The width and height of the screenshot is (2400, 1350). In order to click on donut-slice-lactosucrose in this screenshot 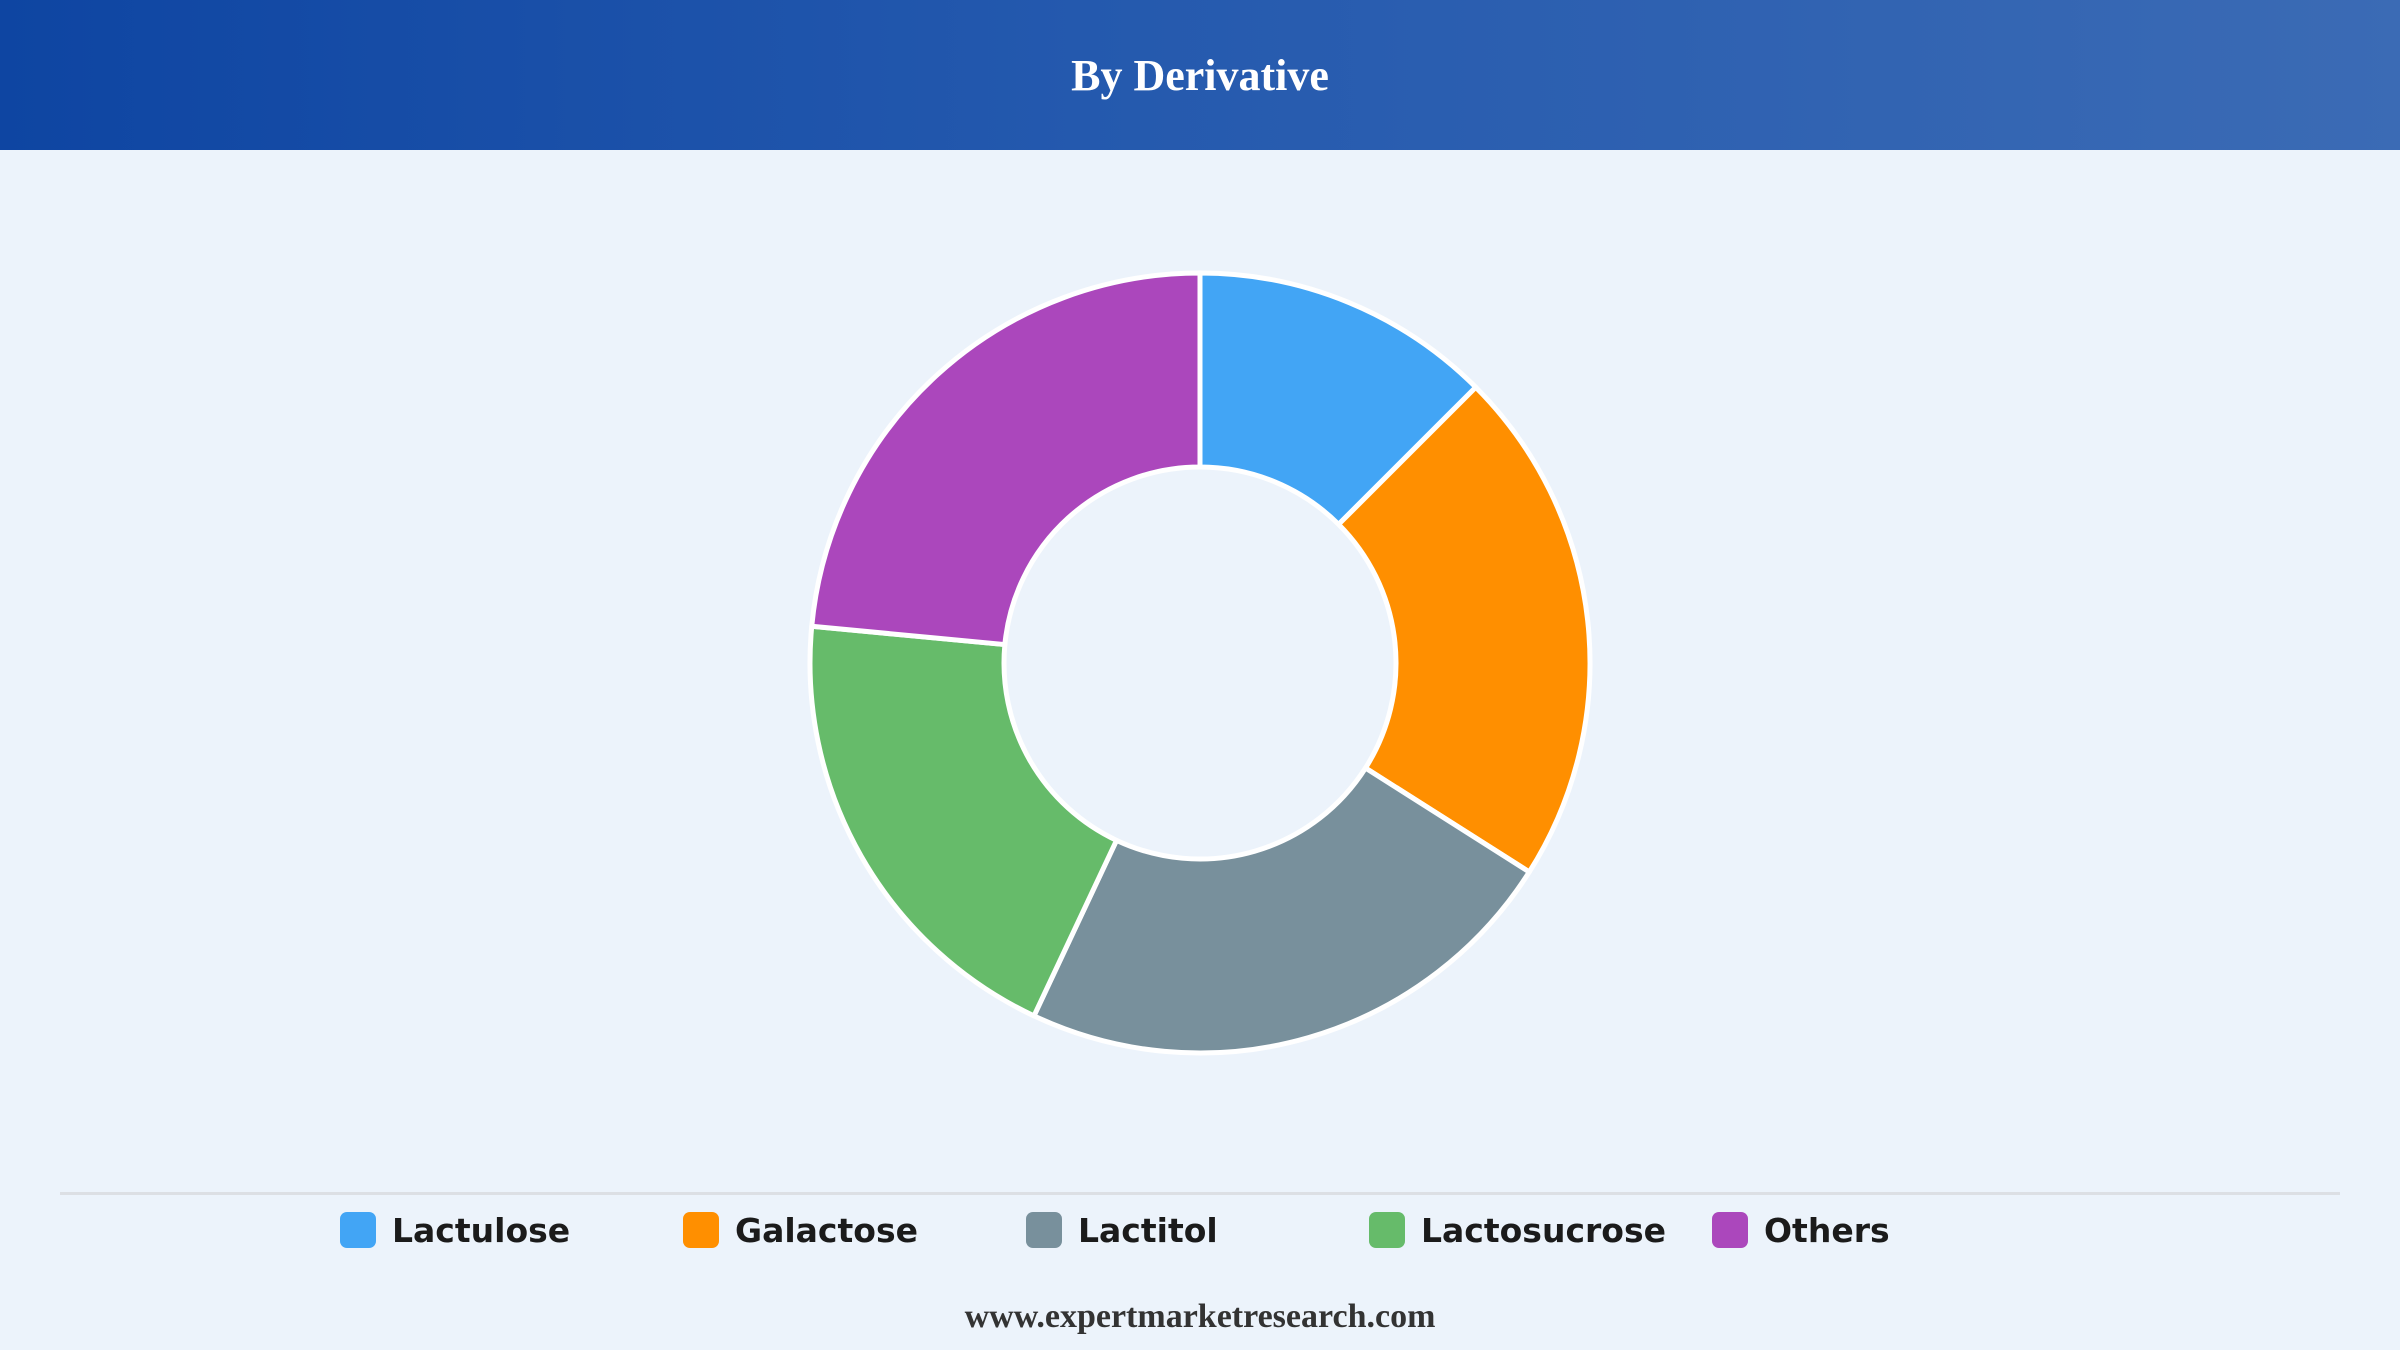, I will do `click(963, 821)`.